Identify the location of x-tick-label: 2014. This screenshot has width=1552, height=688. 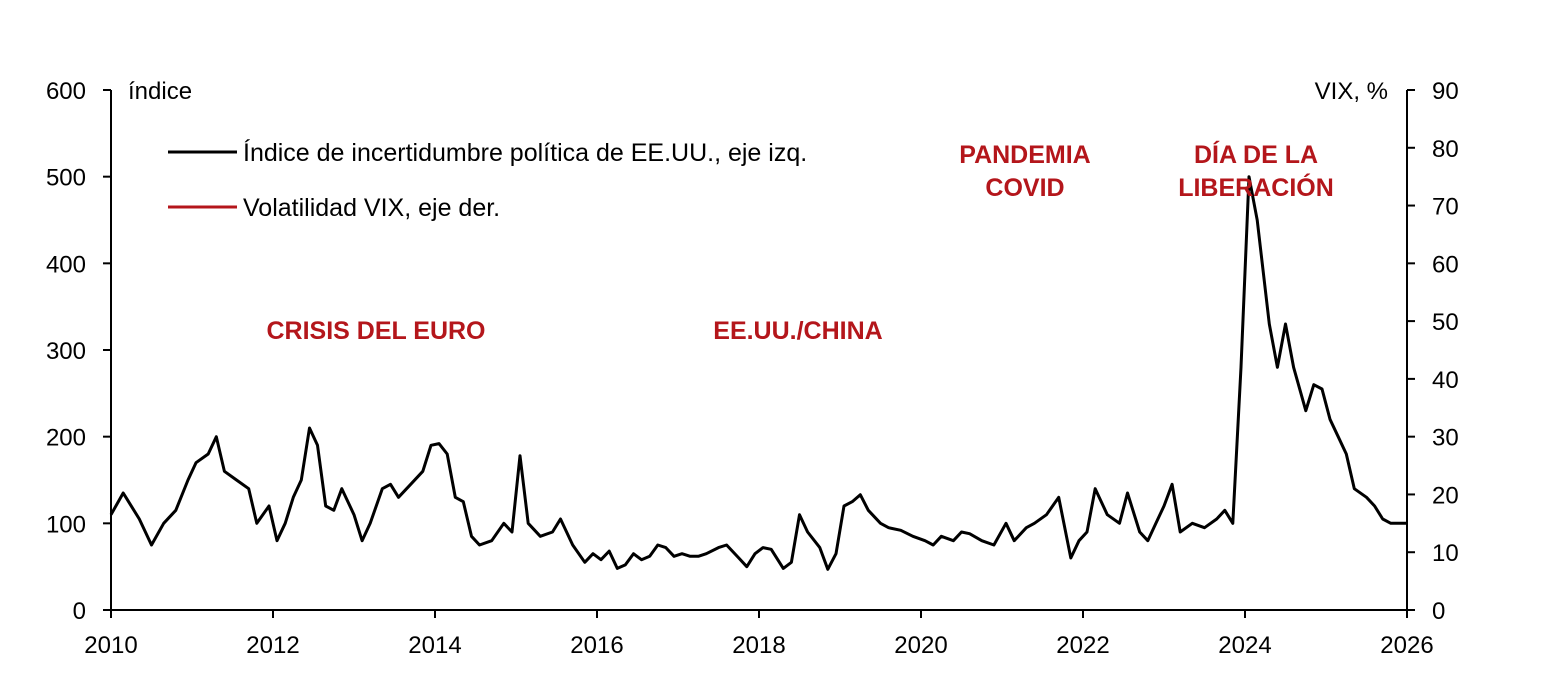
(434, 645).